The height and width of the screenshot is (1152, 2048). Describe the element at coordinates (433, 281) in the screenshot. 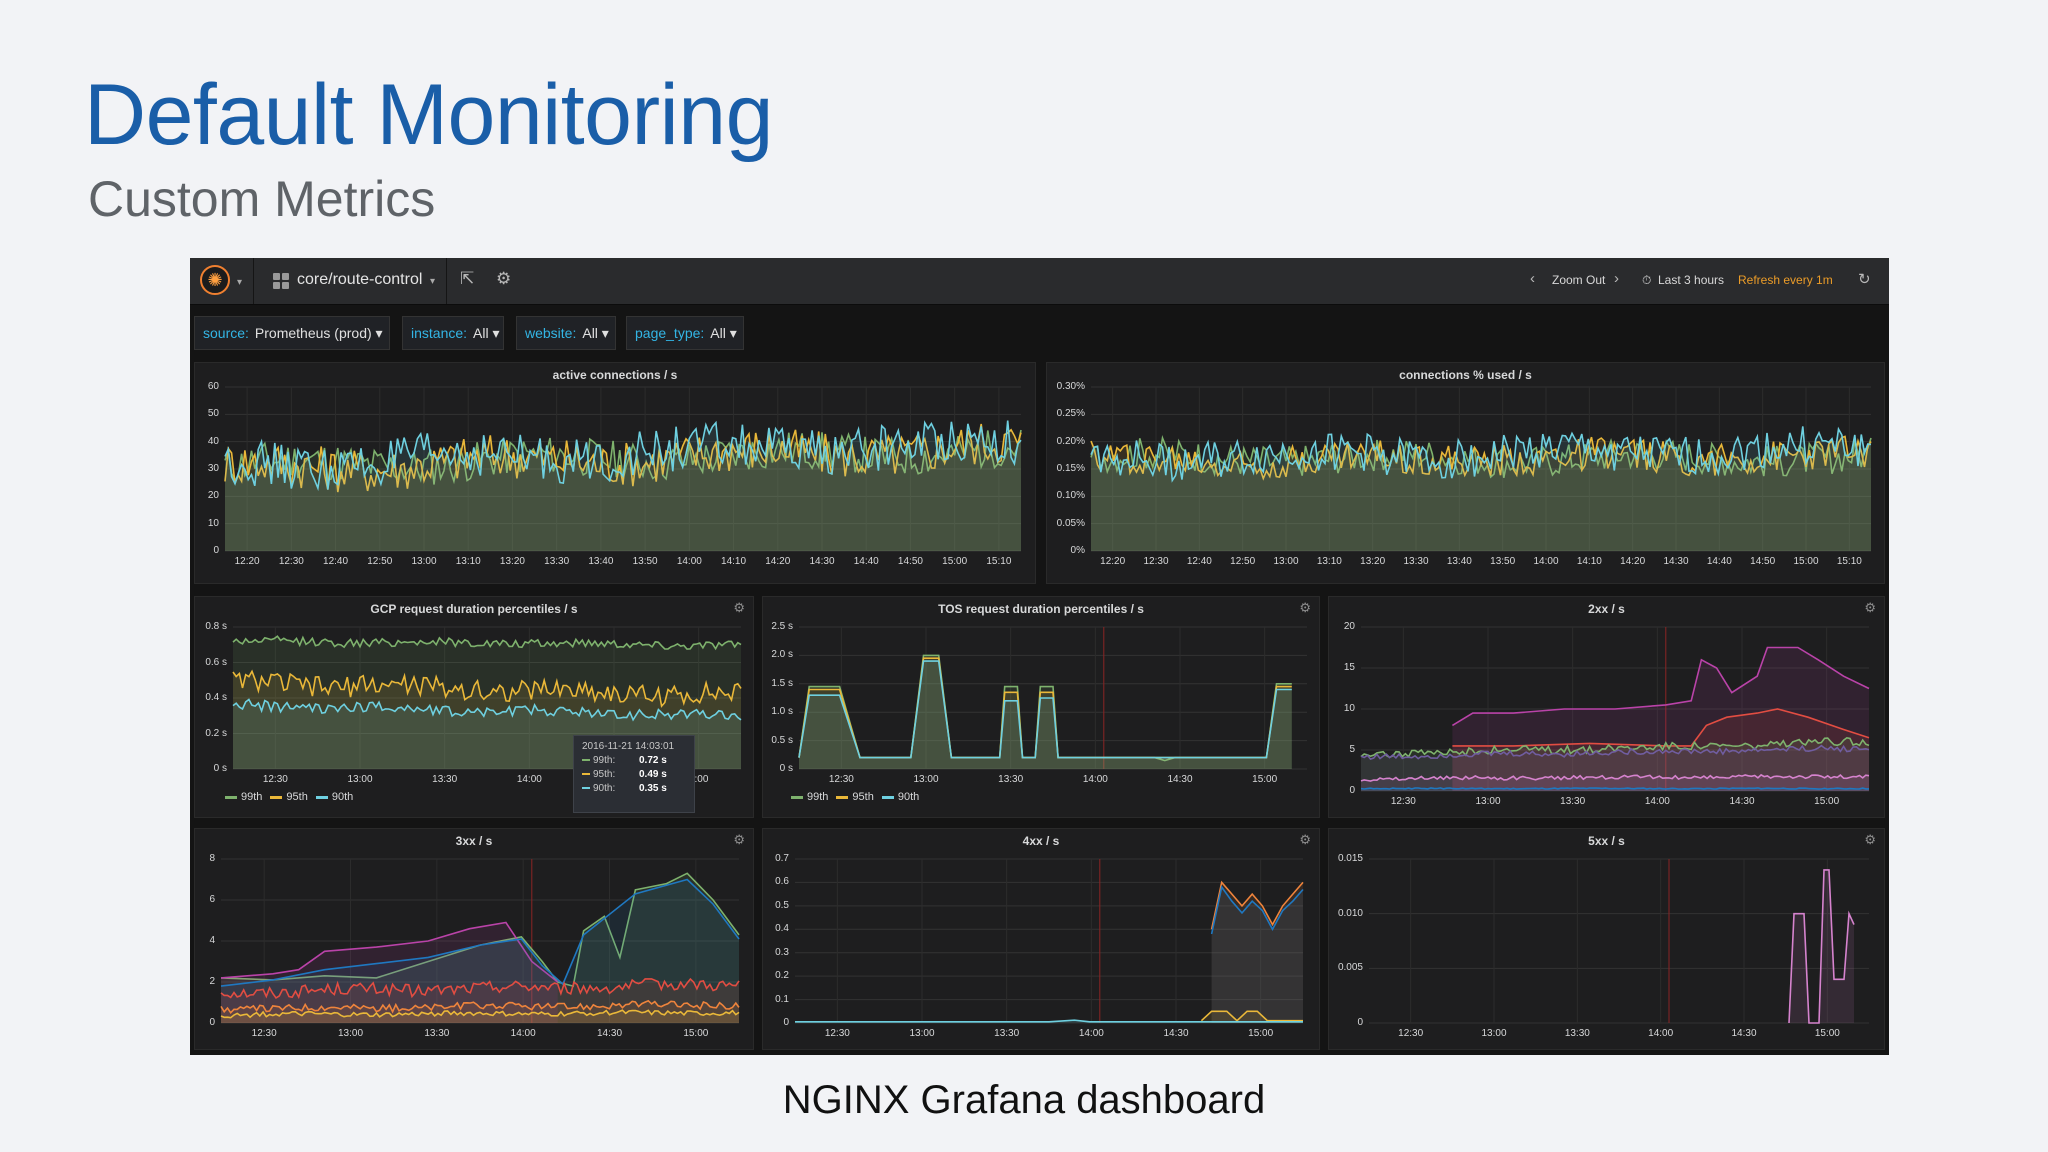

I see `dashboard-caret-icon: ▾` at that location.